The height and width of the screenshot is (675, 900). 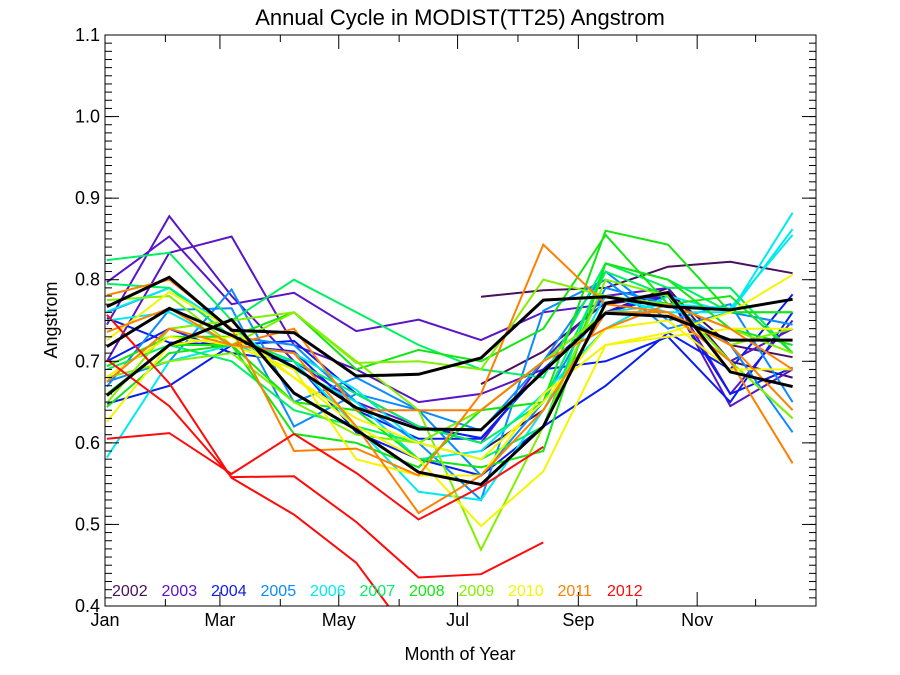 I want to click on legend-item-2009: 2009, so click(x=477, y=591).